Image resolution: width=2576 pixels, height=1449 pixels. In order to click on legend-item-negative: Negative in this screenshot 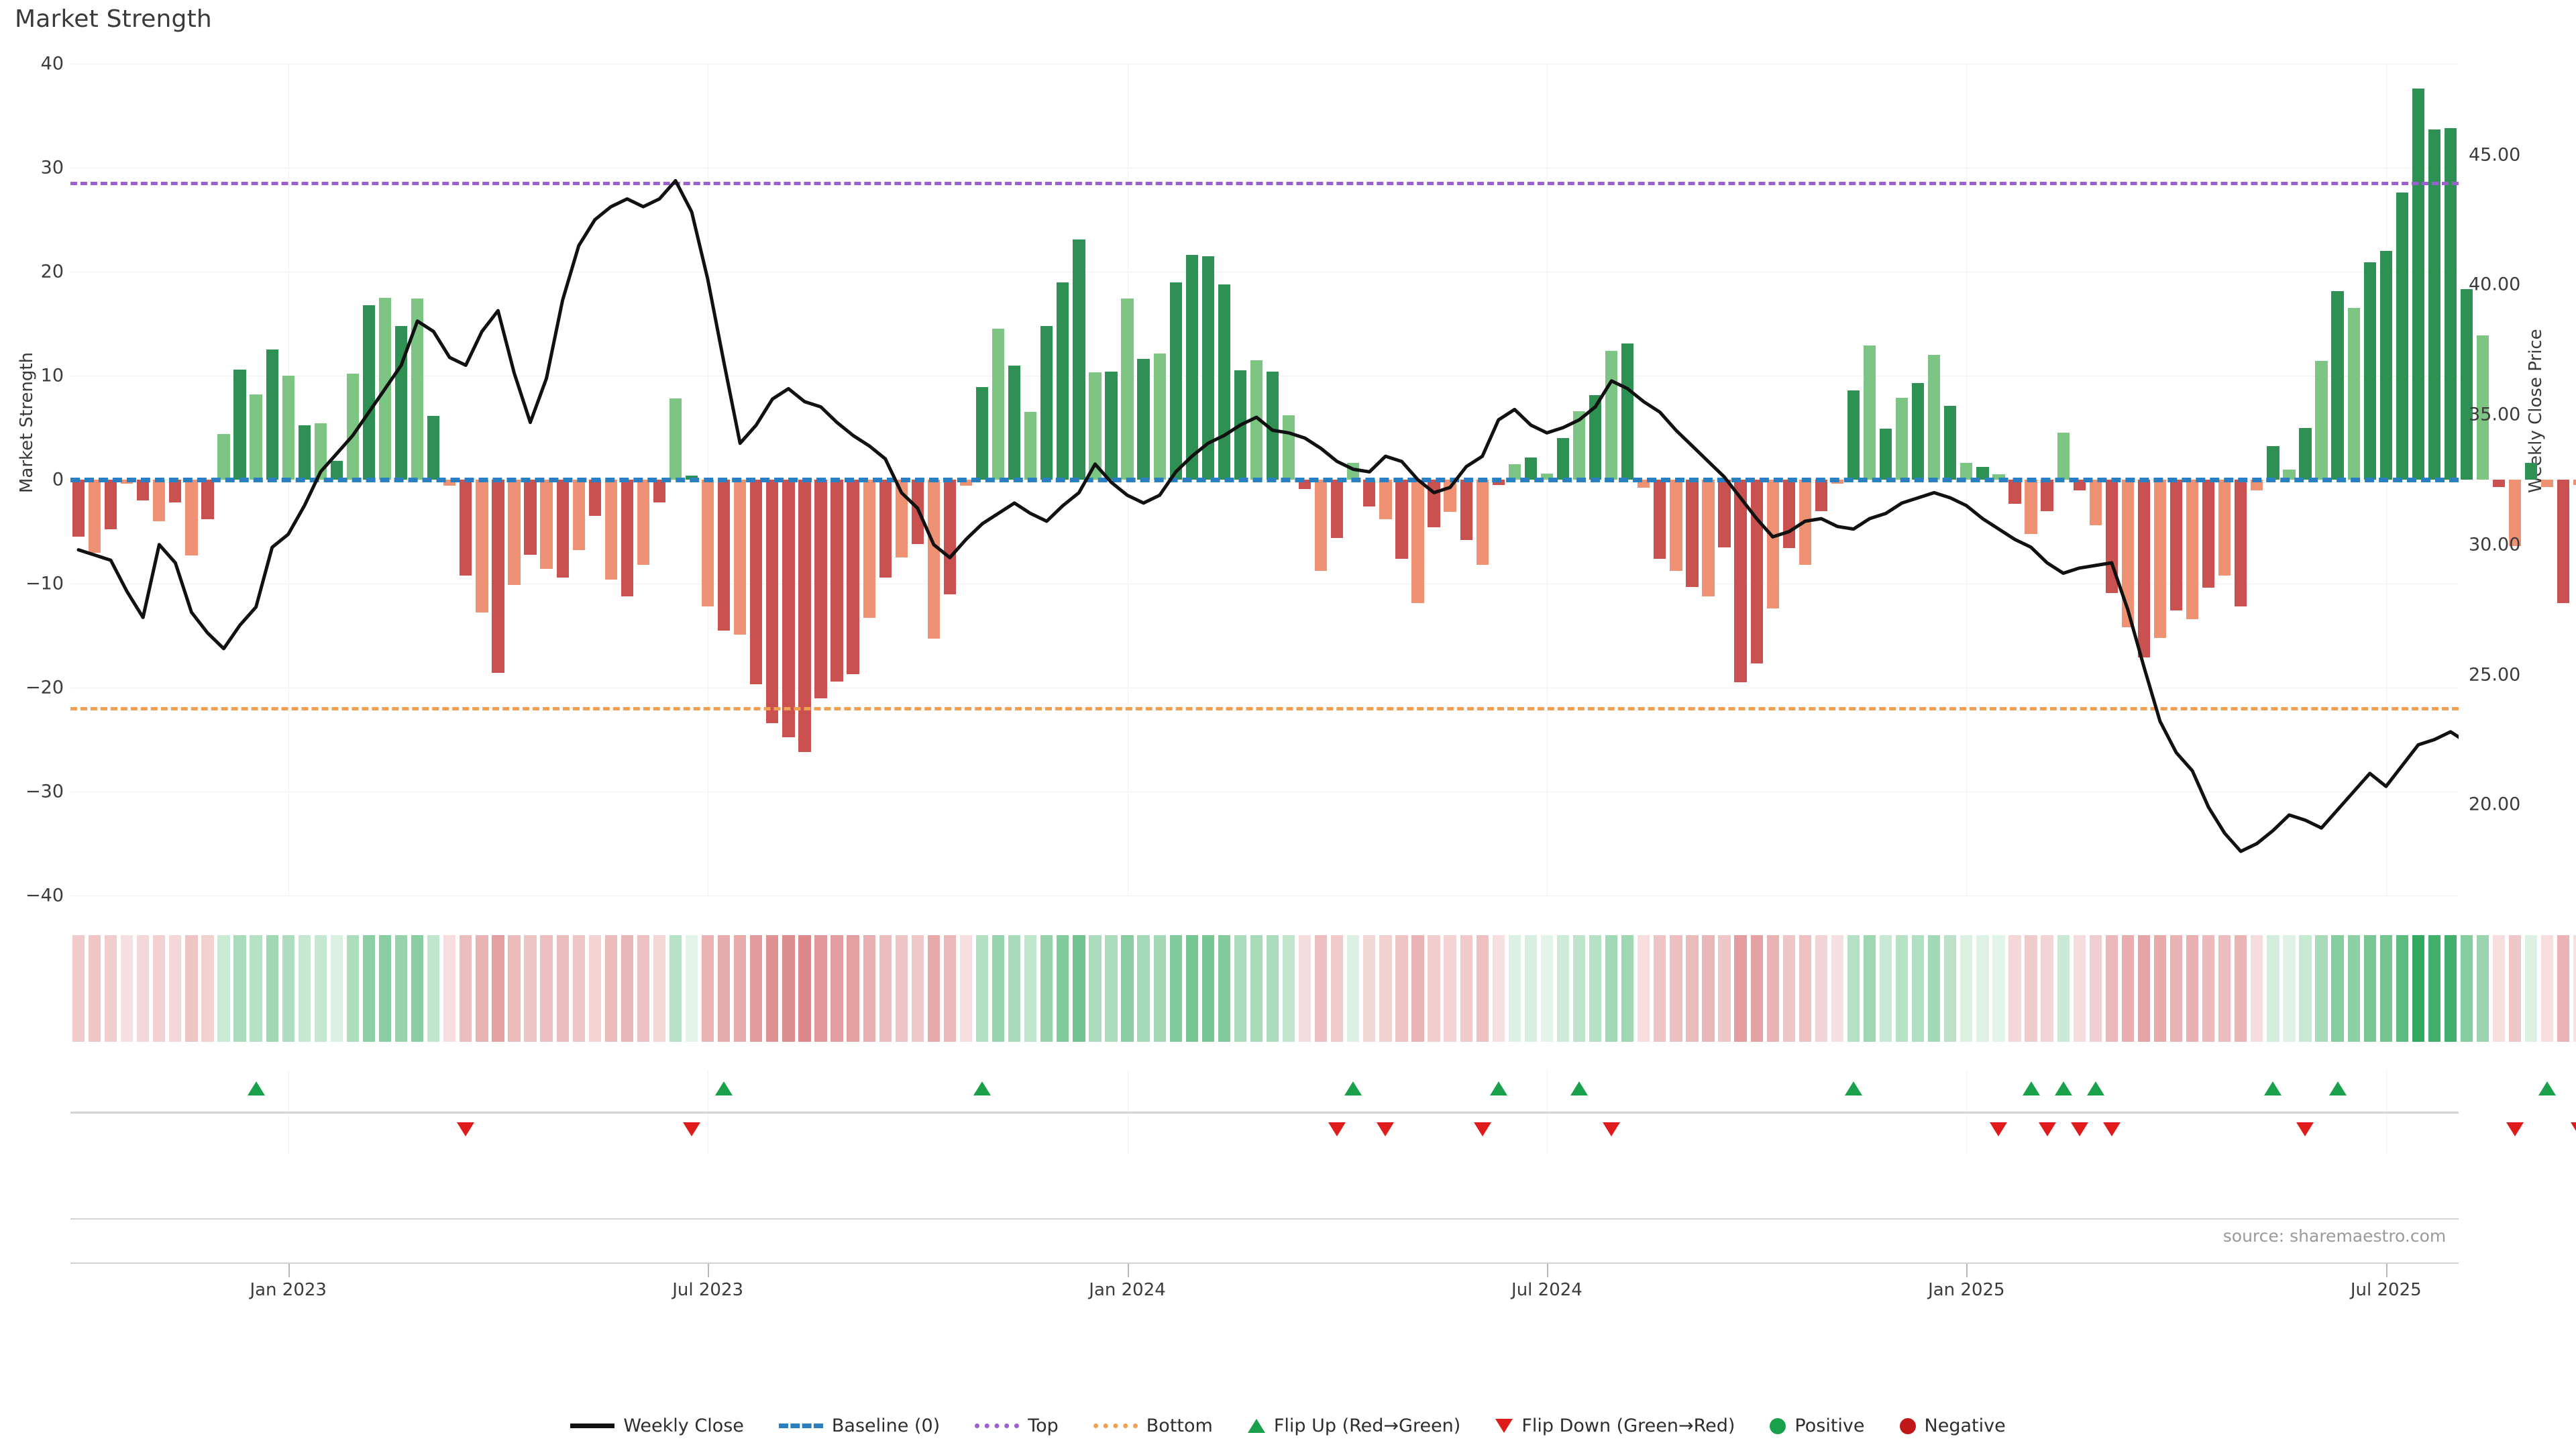, I will do `click(1952, 1425)`.